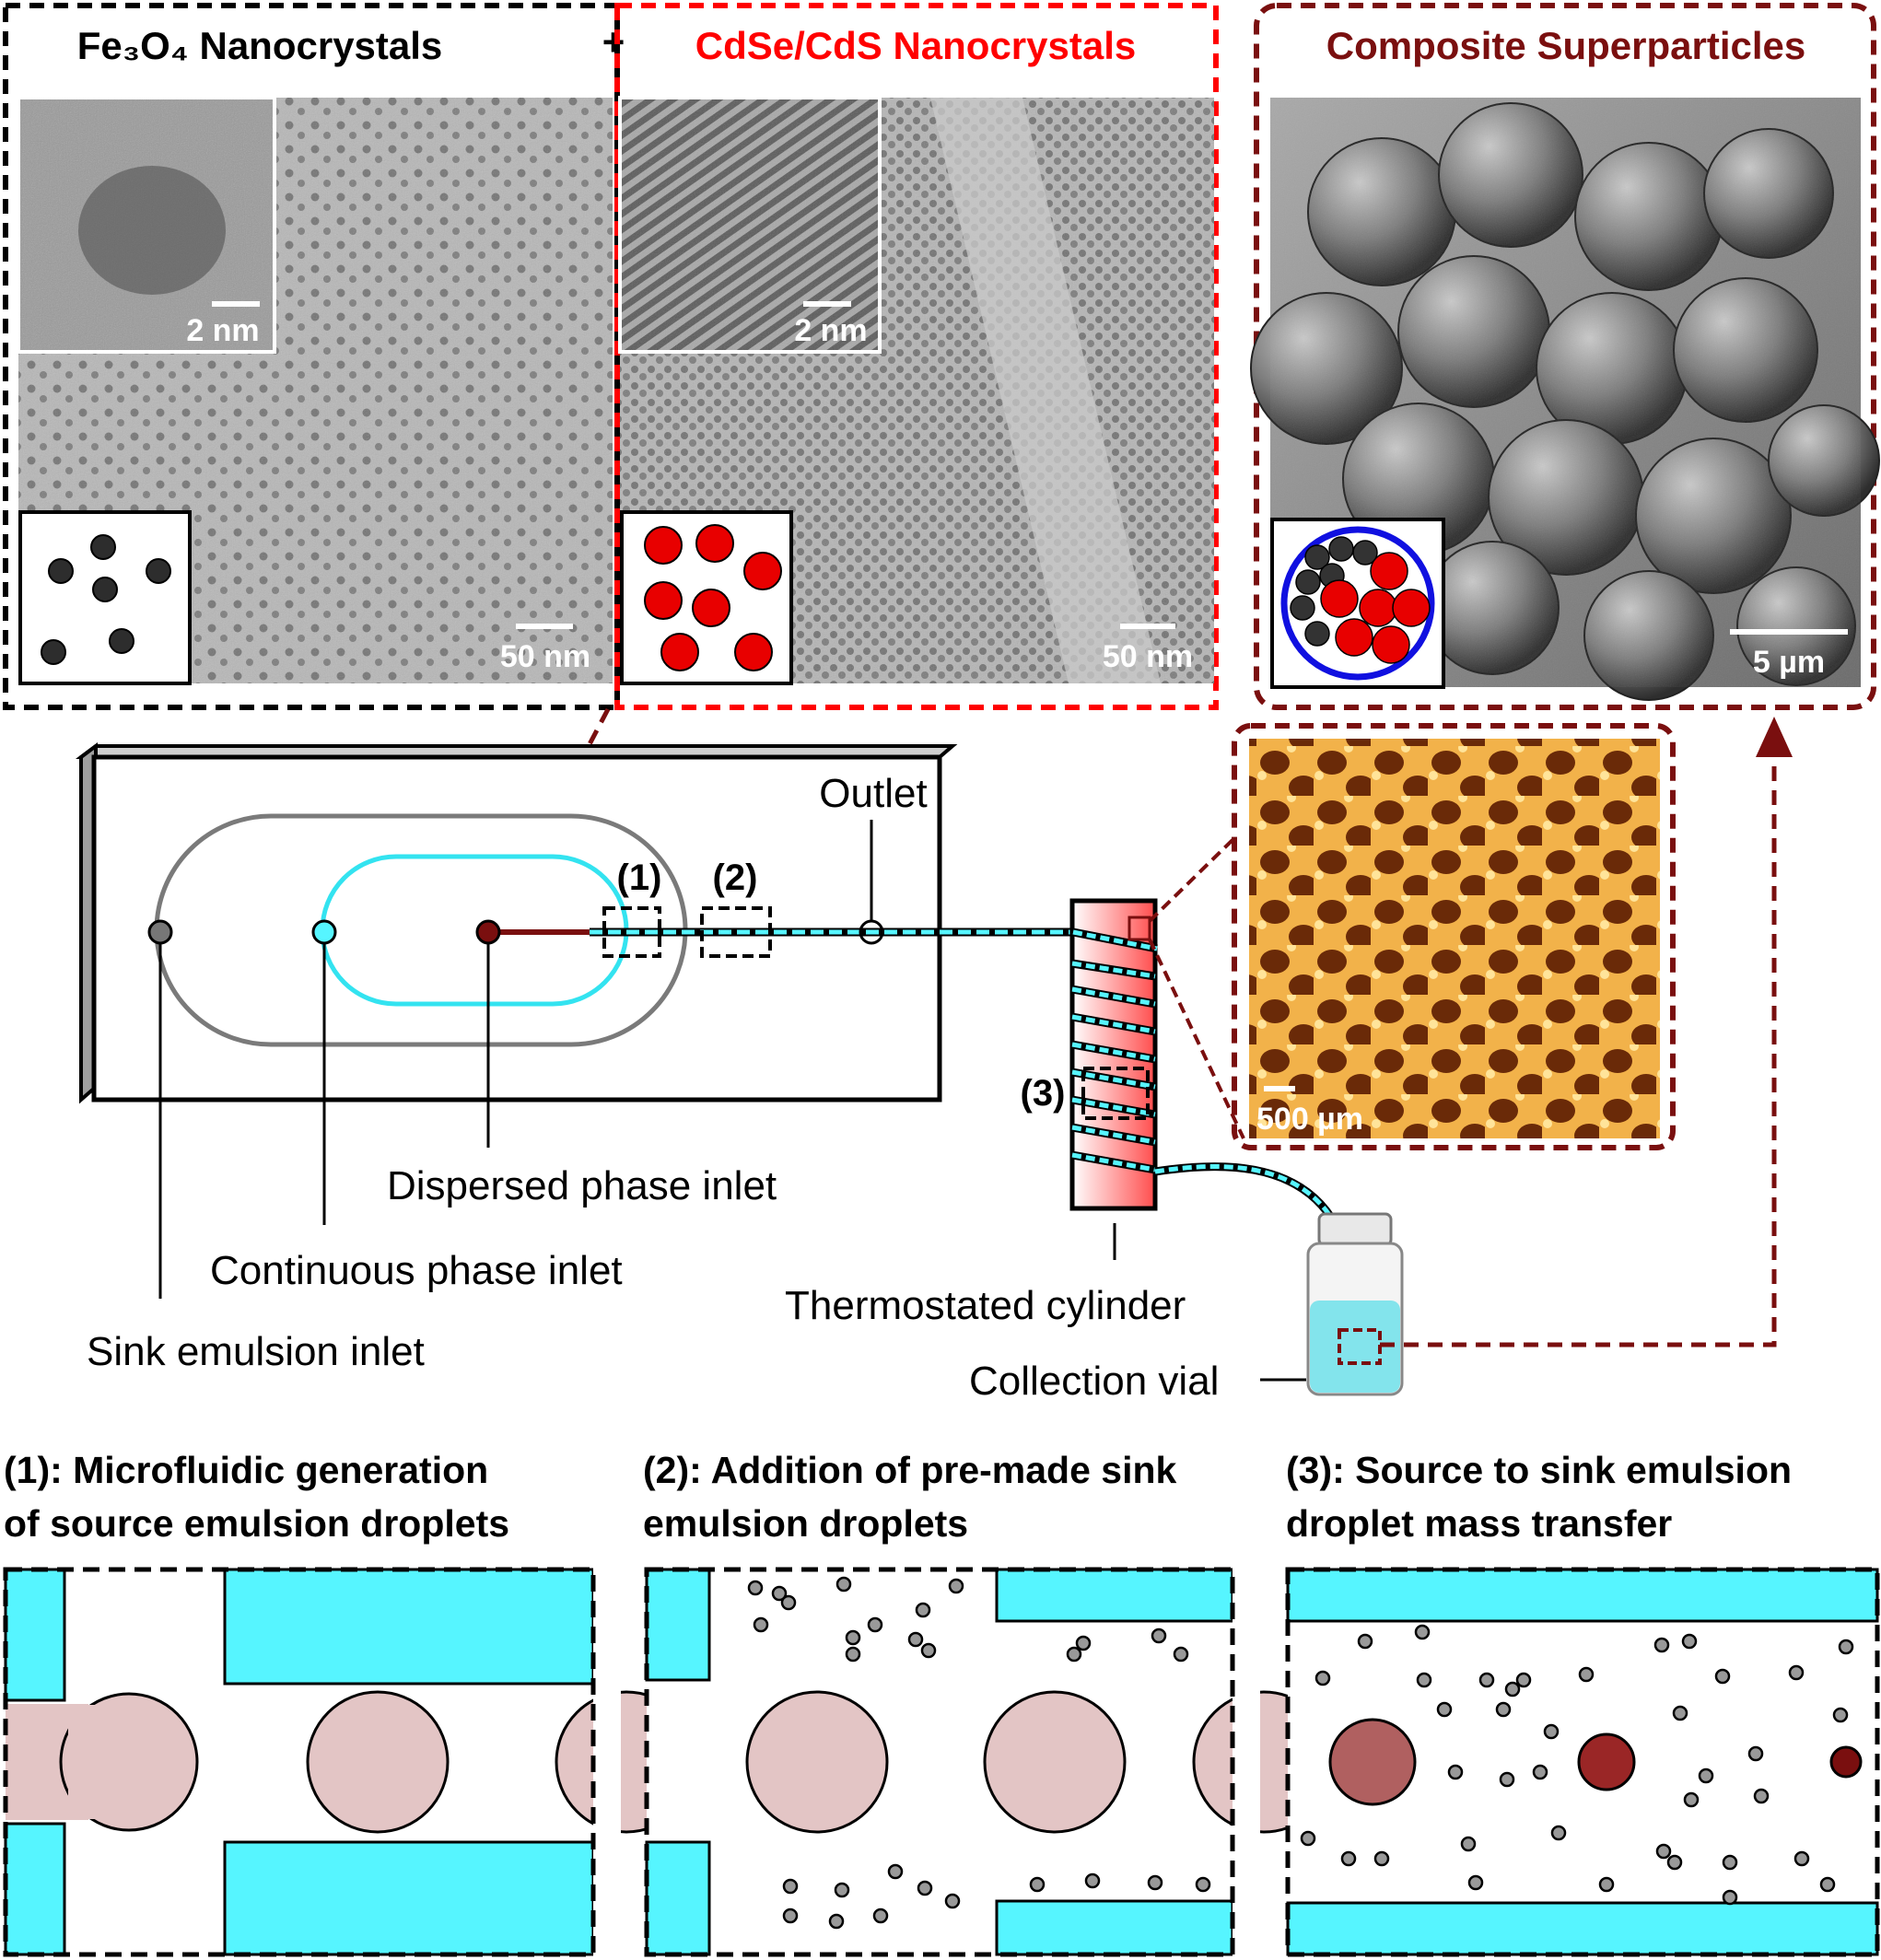 The width and height of the screenshot is (1881, 1960). I want to click on cdse-nanocrystal-schematic, so click(706, 597).